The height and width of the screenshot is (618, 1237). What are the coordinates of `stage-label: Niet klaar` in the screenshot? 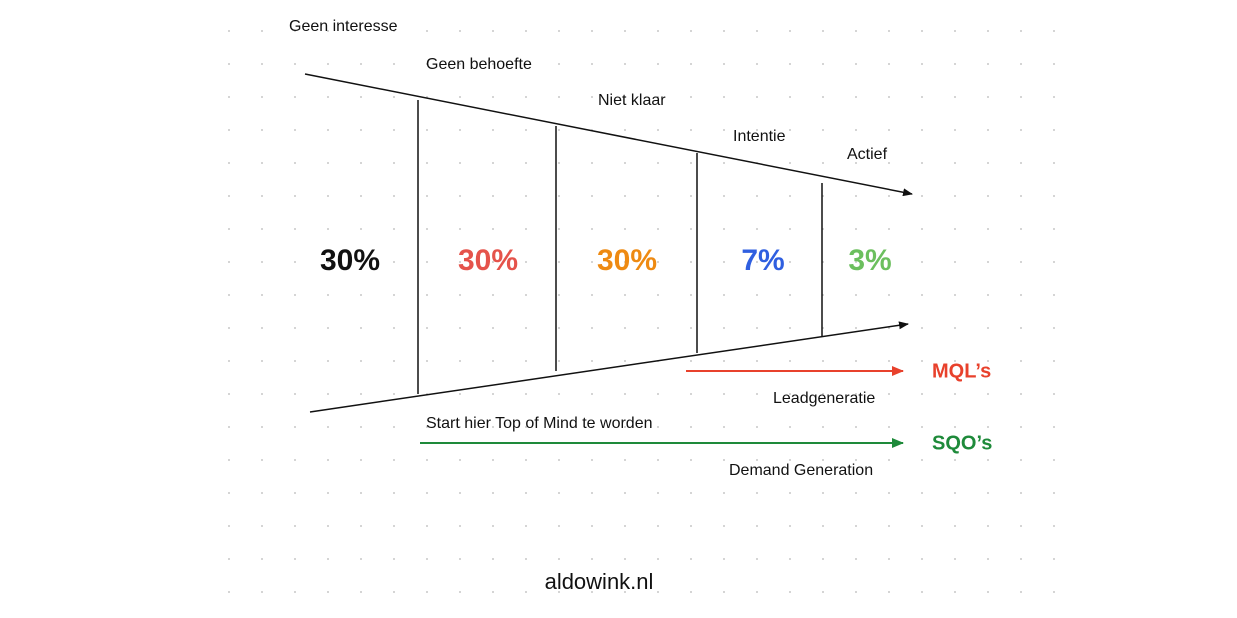 It's located at (632, 100).